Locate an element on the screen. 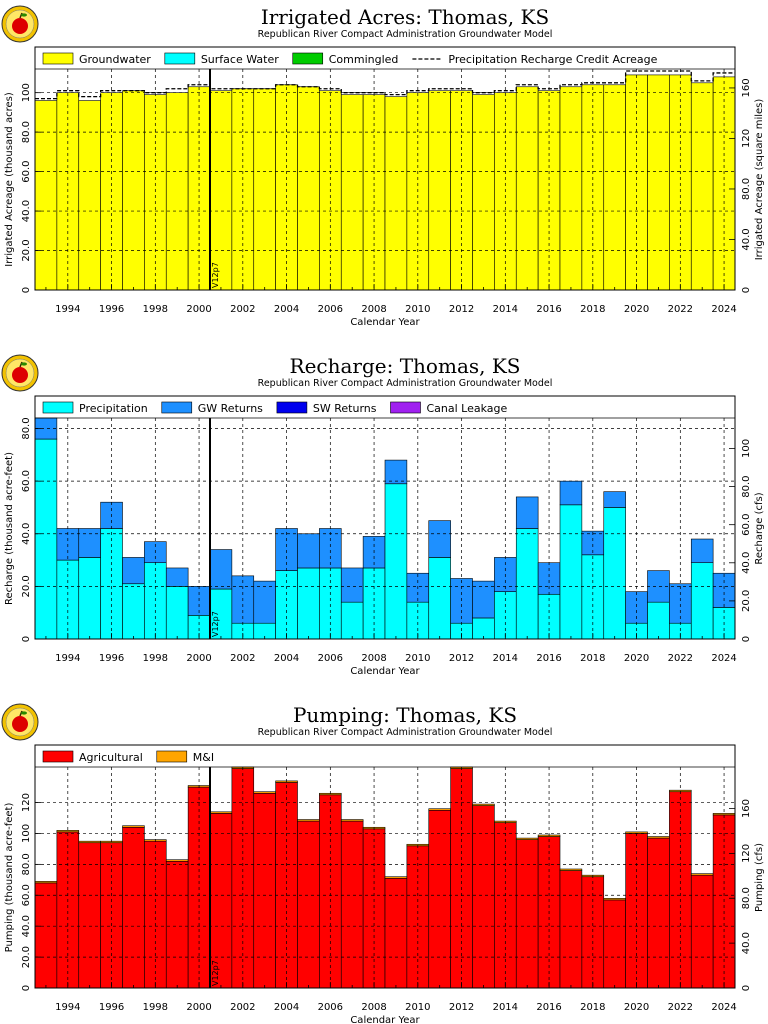 The height and width of the screenshot is (1024, 768). bar-groundwater-1997 is located at coordinates (133, 190).